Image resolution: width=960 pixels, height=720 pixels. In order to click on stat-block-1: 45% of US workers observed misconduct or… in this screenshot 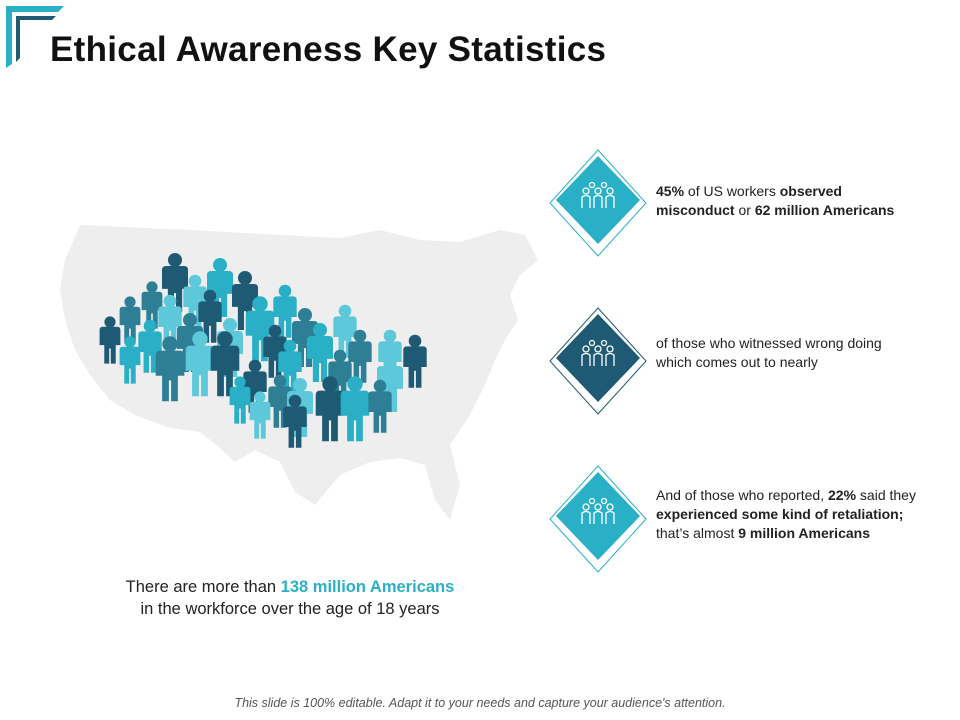, I will do `click(738, 203)`.